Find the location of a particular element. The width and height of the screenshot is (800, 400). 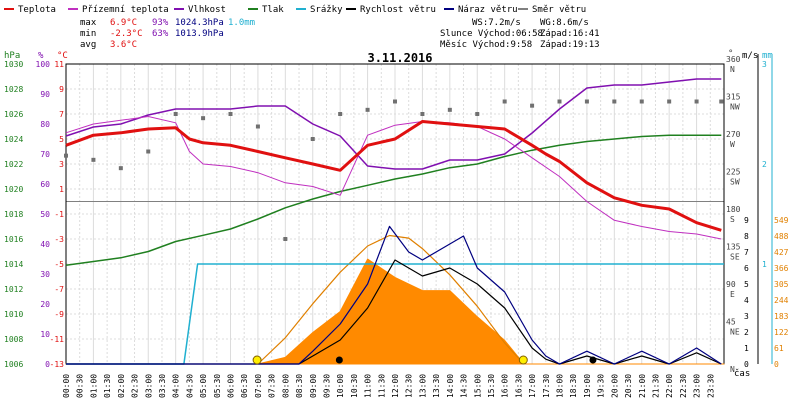

tick-time: 19:30 is located at coordinates (601, 386).